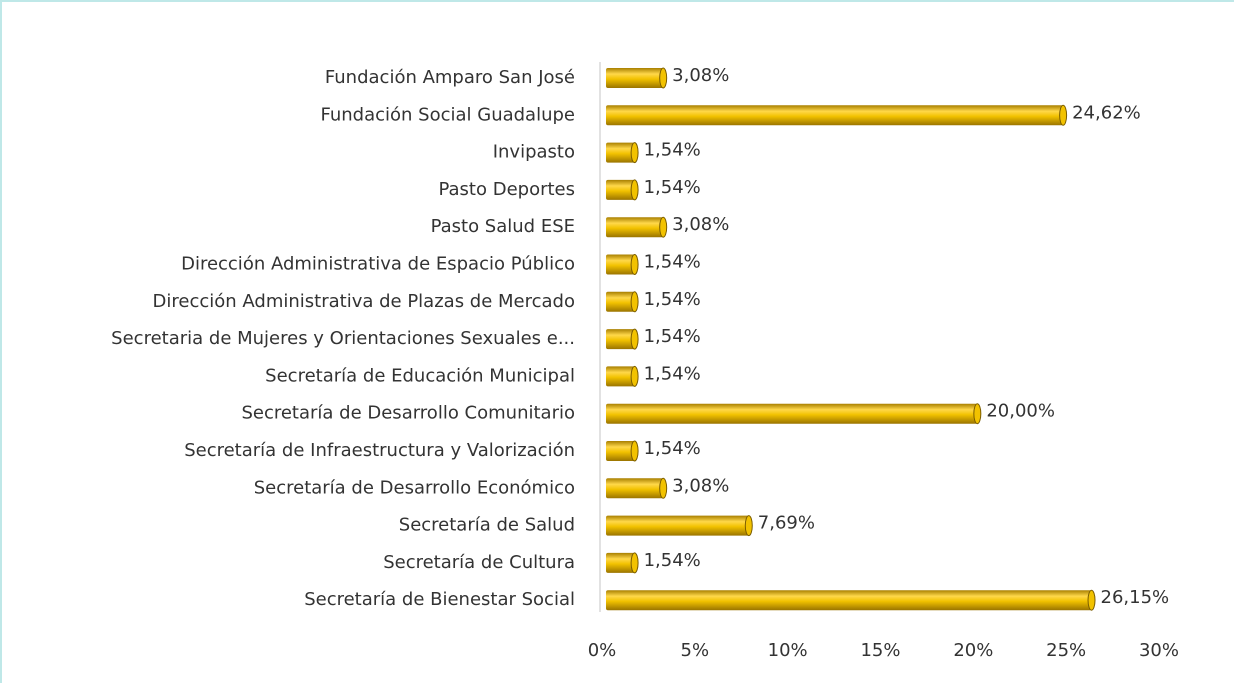 This screenshot has height=683, width=1234. Describe the element at coordinates (503, 226) in the screenshot. I see `y-tick-label: Pasto Salud ESE` at that location.